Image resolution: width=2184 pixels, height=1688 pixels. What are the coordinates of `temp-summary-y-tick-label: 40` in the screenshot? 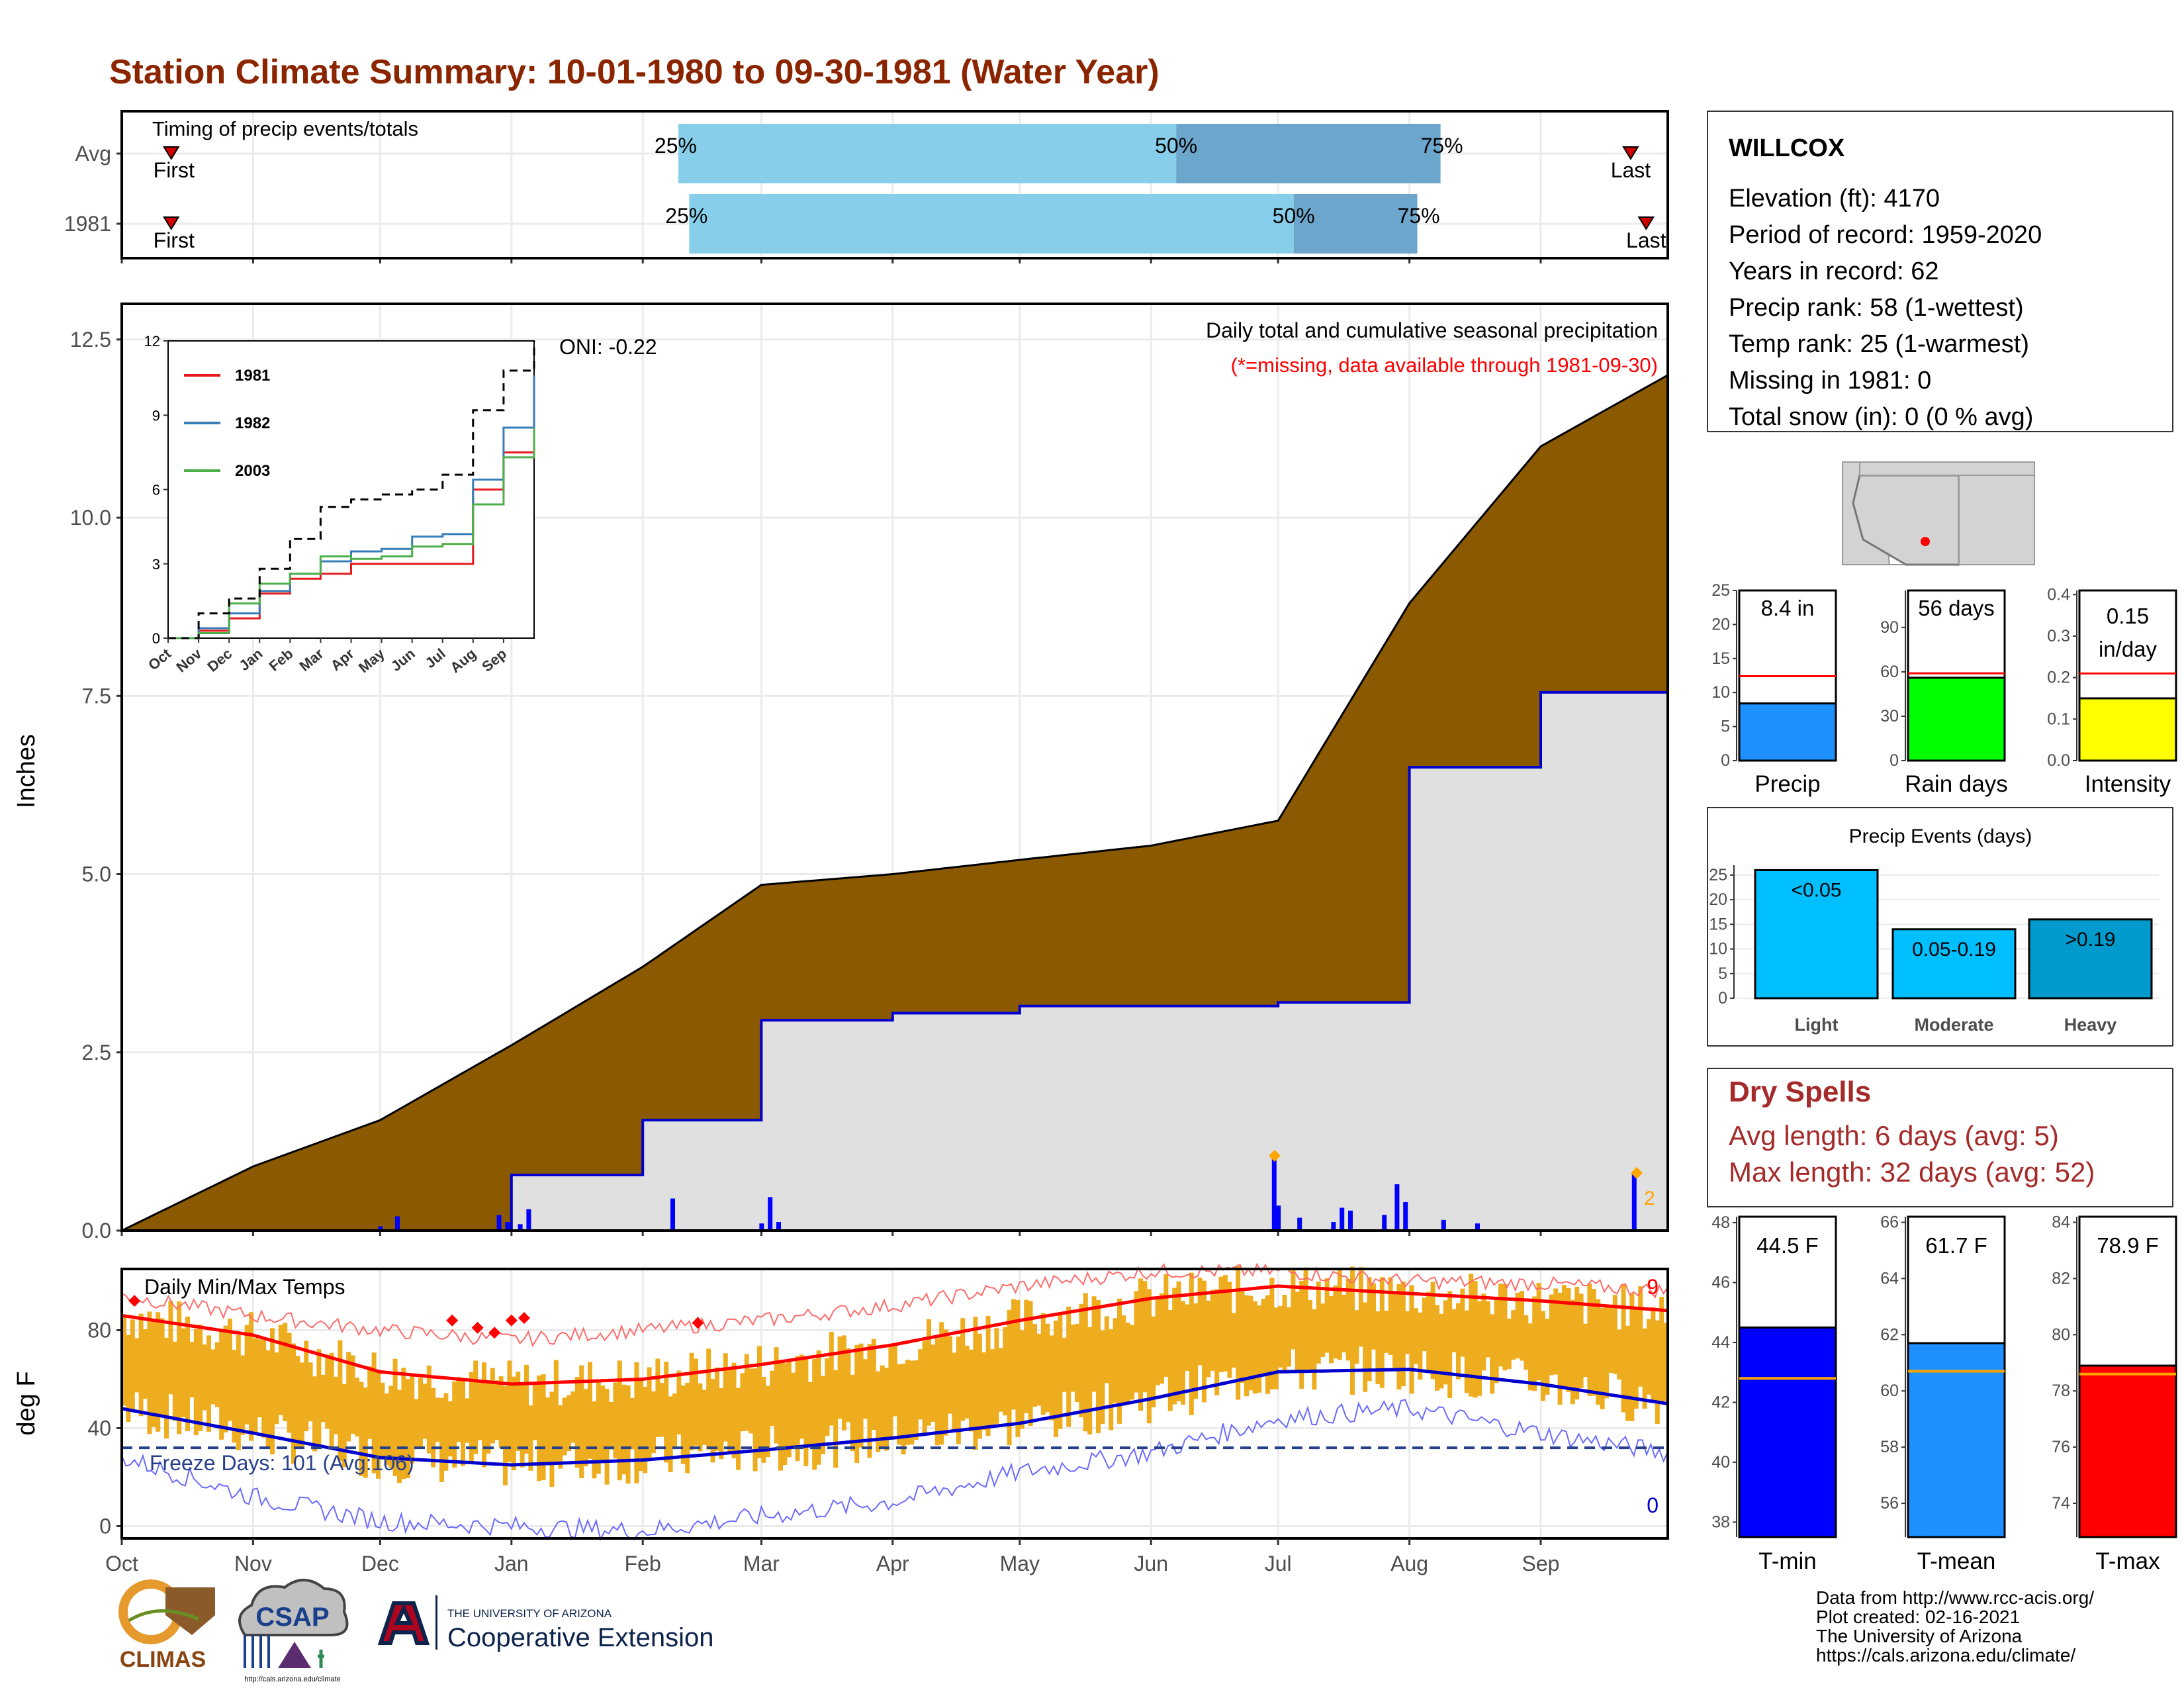 It's located at (1720, 1462).